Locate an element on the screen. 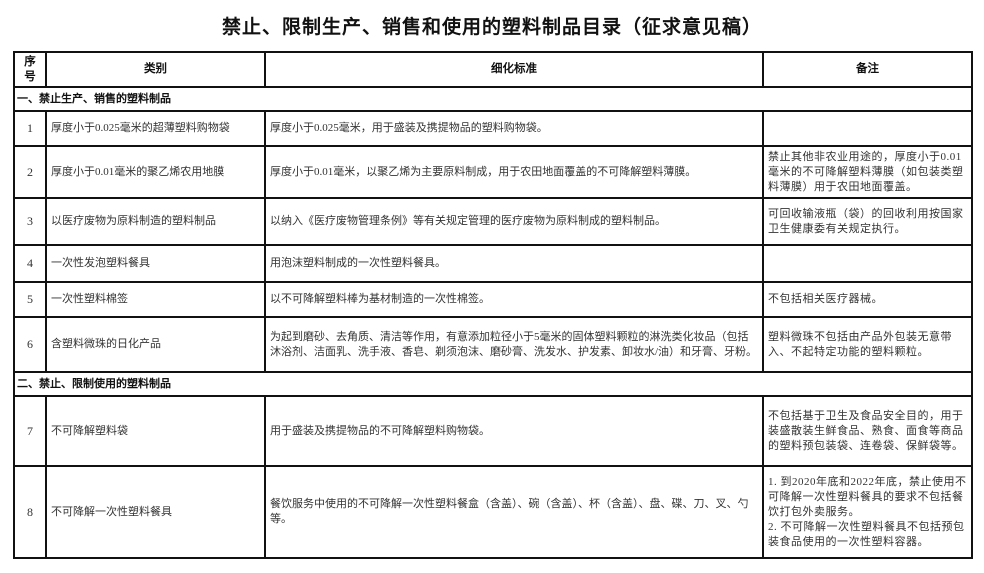 This screenshot has width=984, height=573. row-standard: 厚度小于0.025毫米，用于盛装及携提物品的塑料购物袋。 is located at coordinates (514, 128).